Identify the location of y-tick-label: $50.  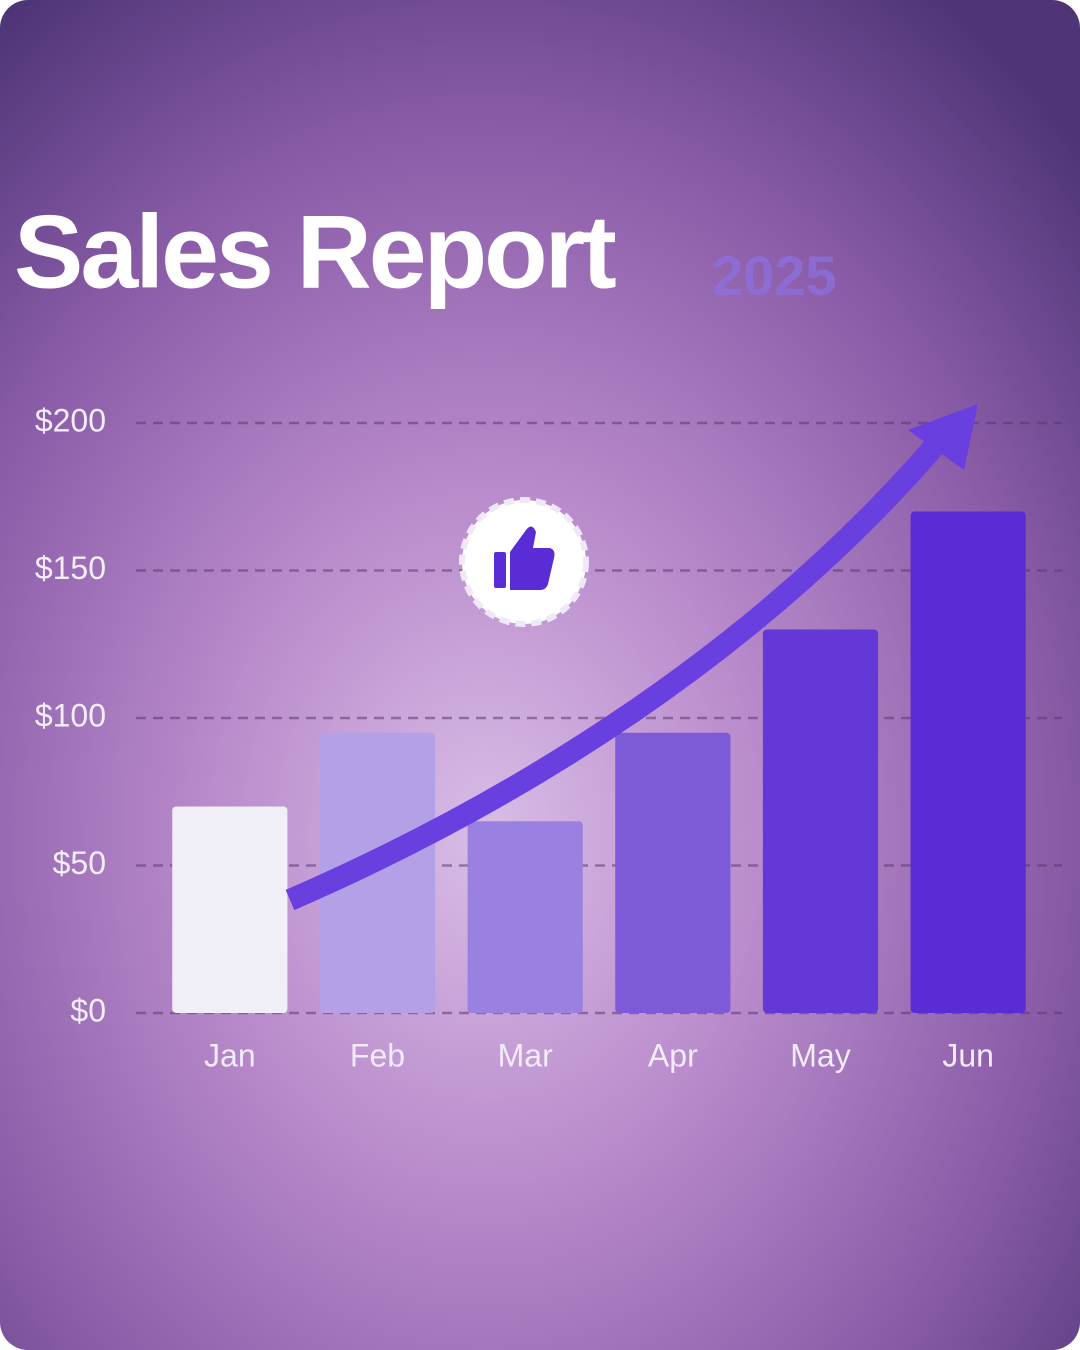
(79, 863).